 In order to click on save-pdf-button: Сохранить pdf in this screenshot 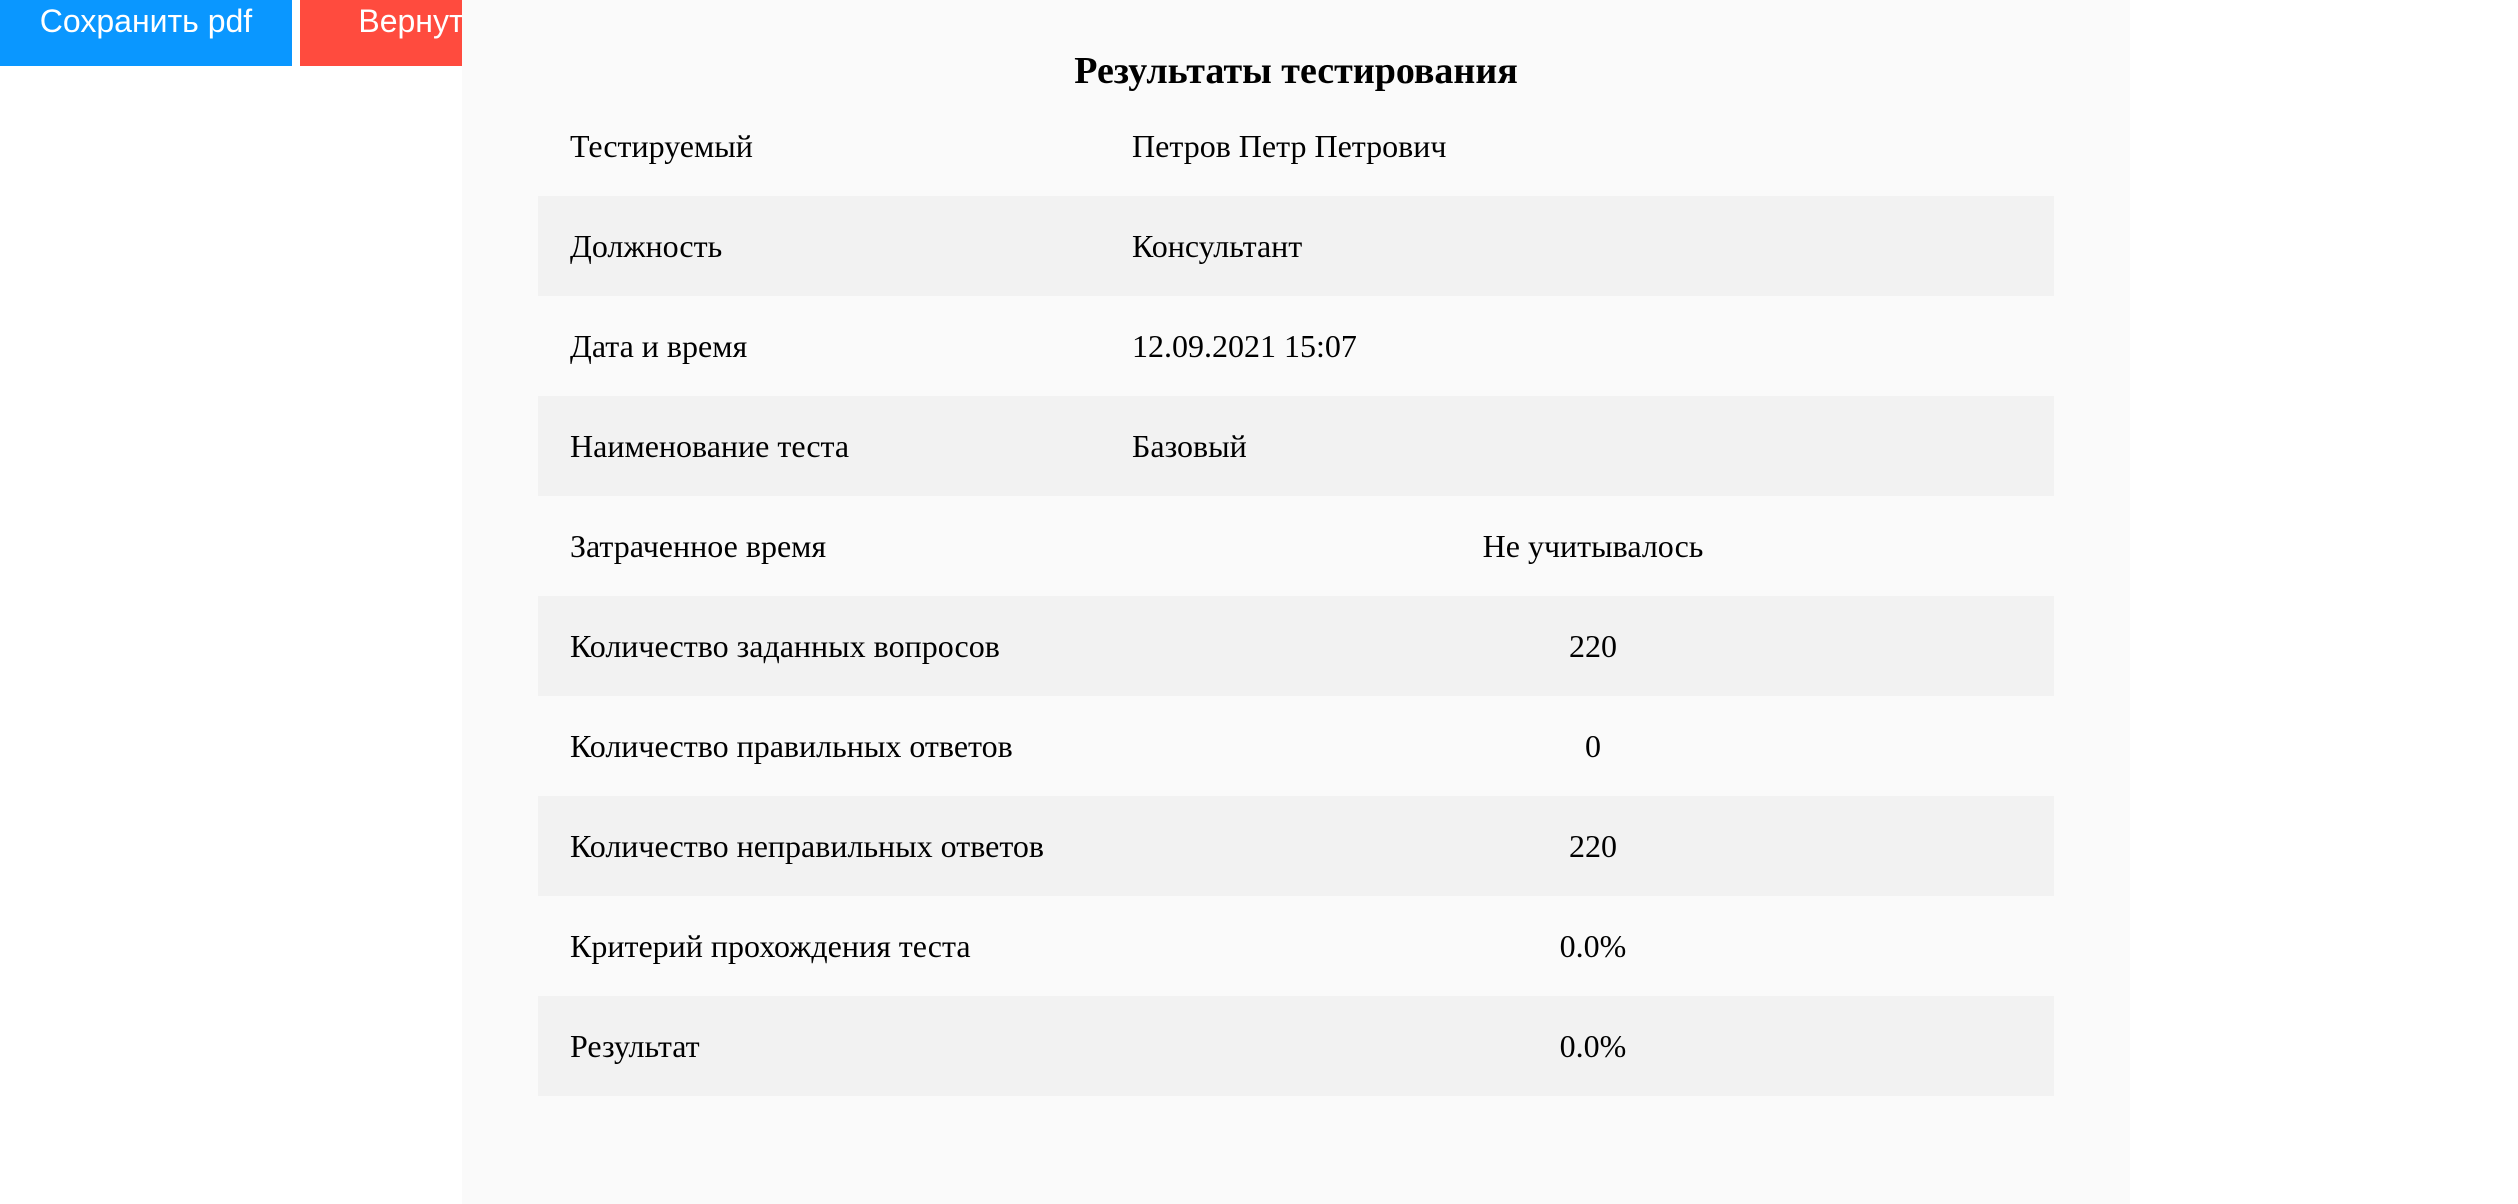, I will do `click(146, 33)`.